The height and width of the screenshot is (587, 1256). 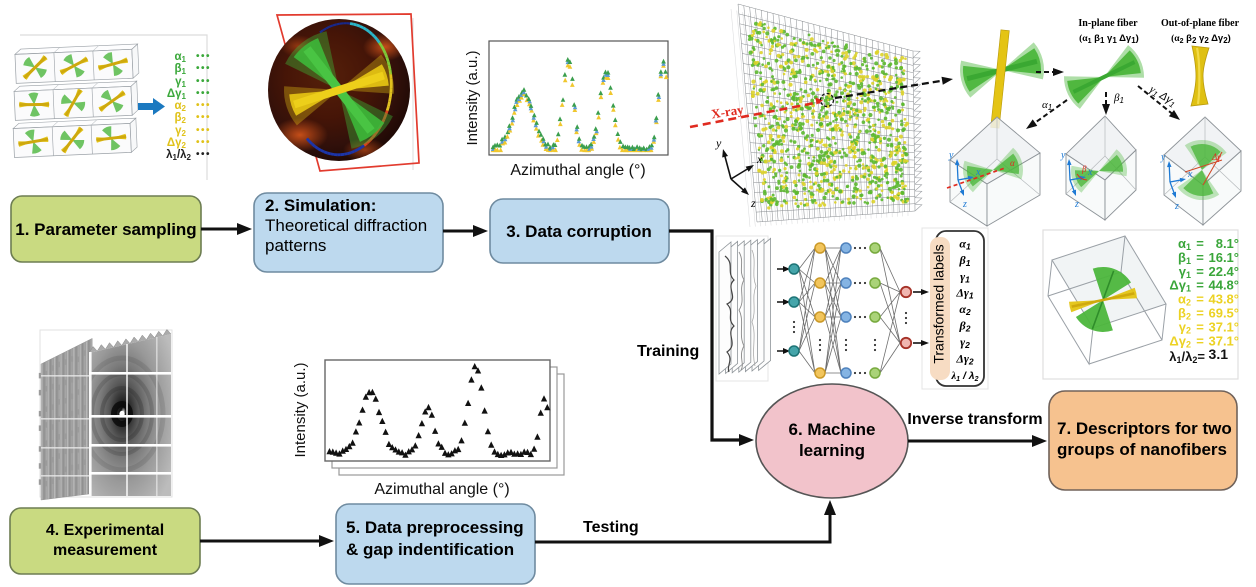 I want to click on svg-text: 69.5°, so click(x=1223, y=313).